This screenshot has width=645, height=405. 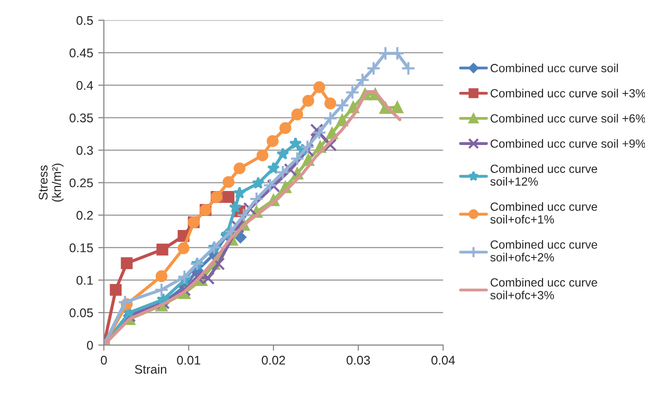 I want to click on y-axis-title: Stress (kn/m²), so click(x=51, y=183).